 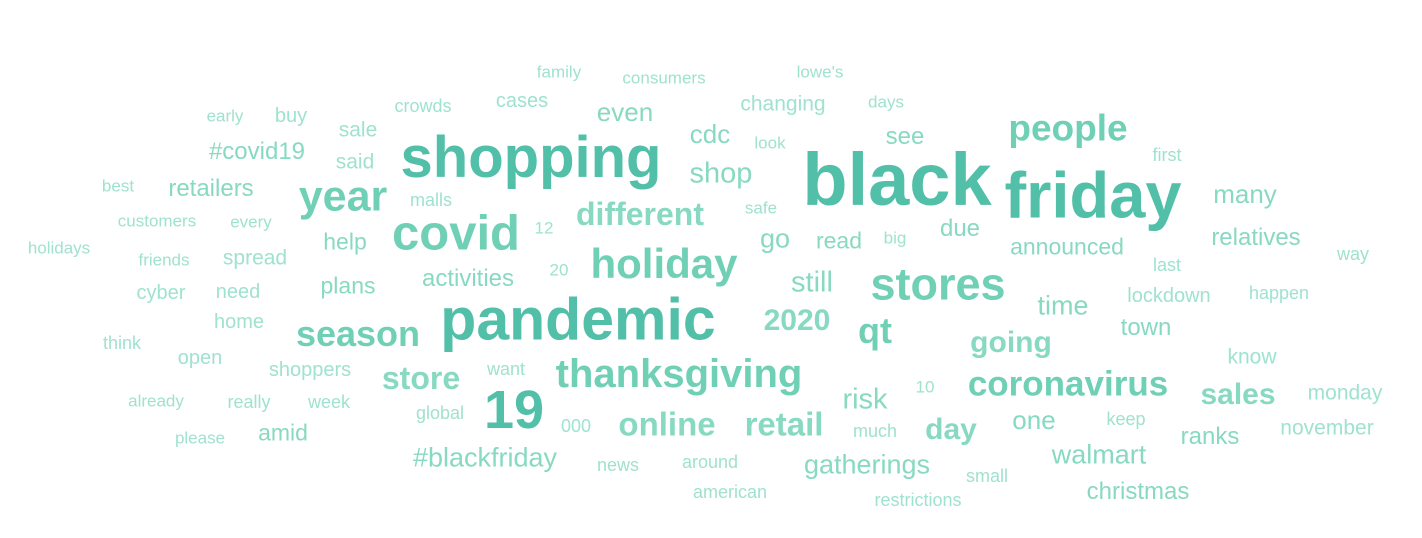 I want to click on word-family: family, so click(x=559, y=72).